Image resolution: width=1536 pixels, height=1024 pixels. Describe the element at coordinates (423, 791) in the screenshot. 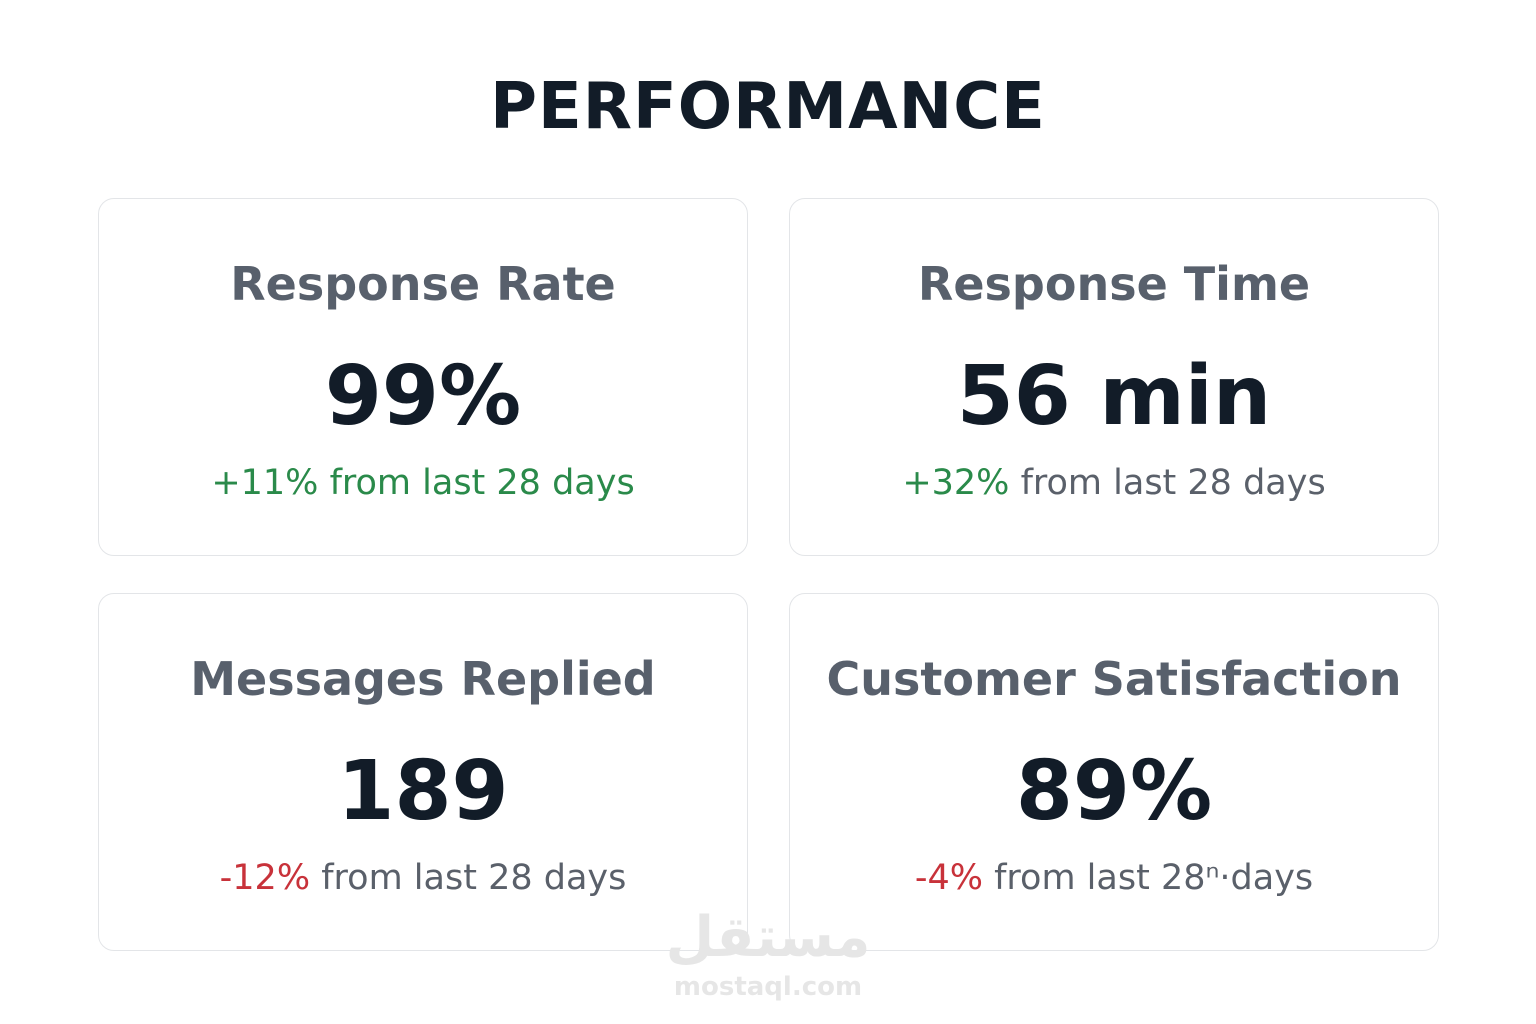

I see `card-value: 189` at that location.